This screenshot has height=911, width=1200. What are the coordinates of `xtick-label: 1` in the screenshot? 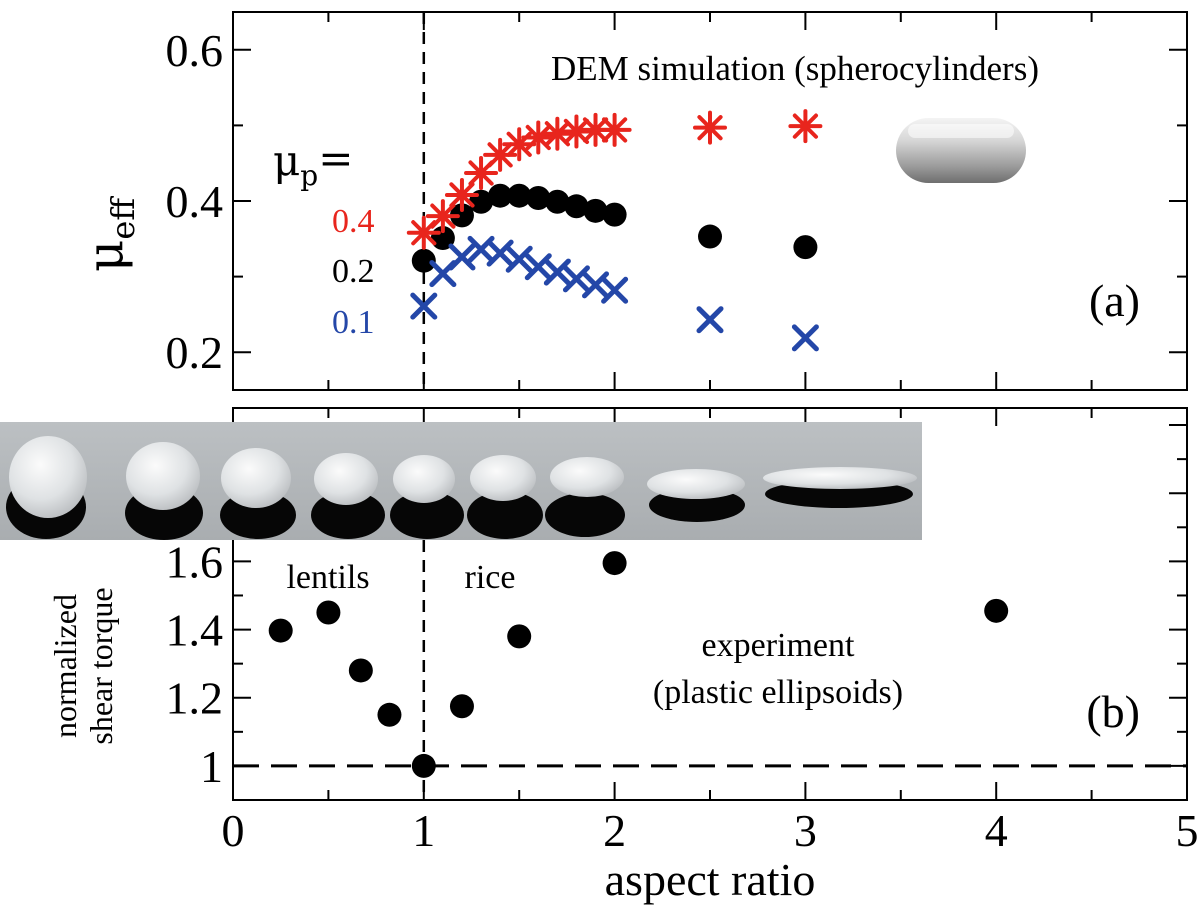 It's located at (423, 830).